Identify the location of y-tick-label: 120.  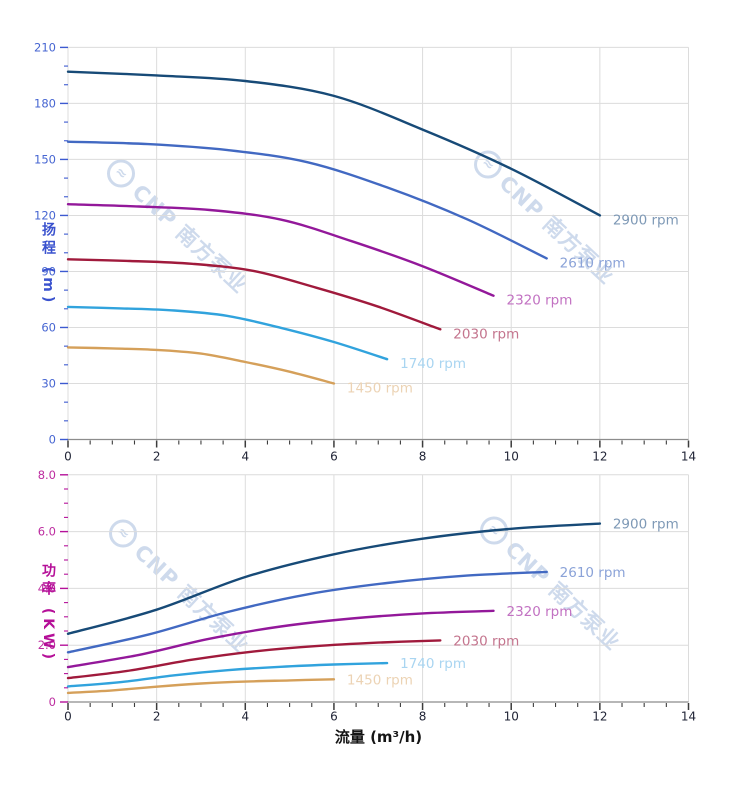
(45, 215).